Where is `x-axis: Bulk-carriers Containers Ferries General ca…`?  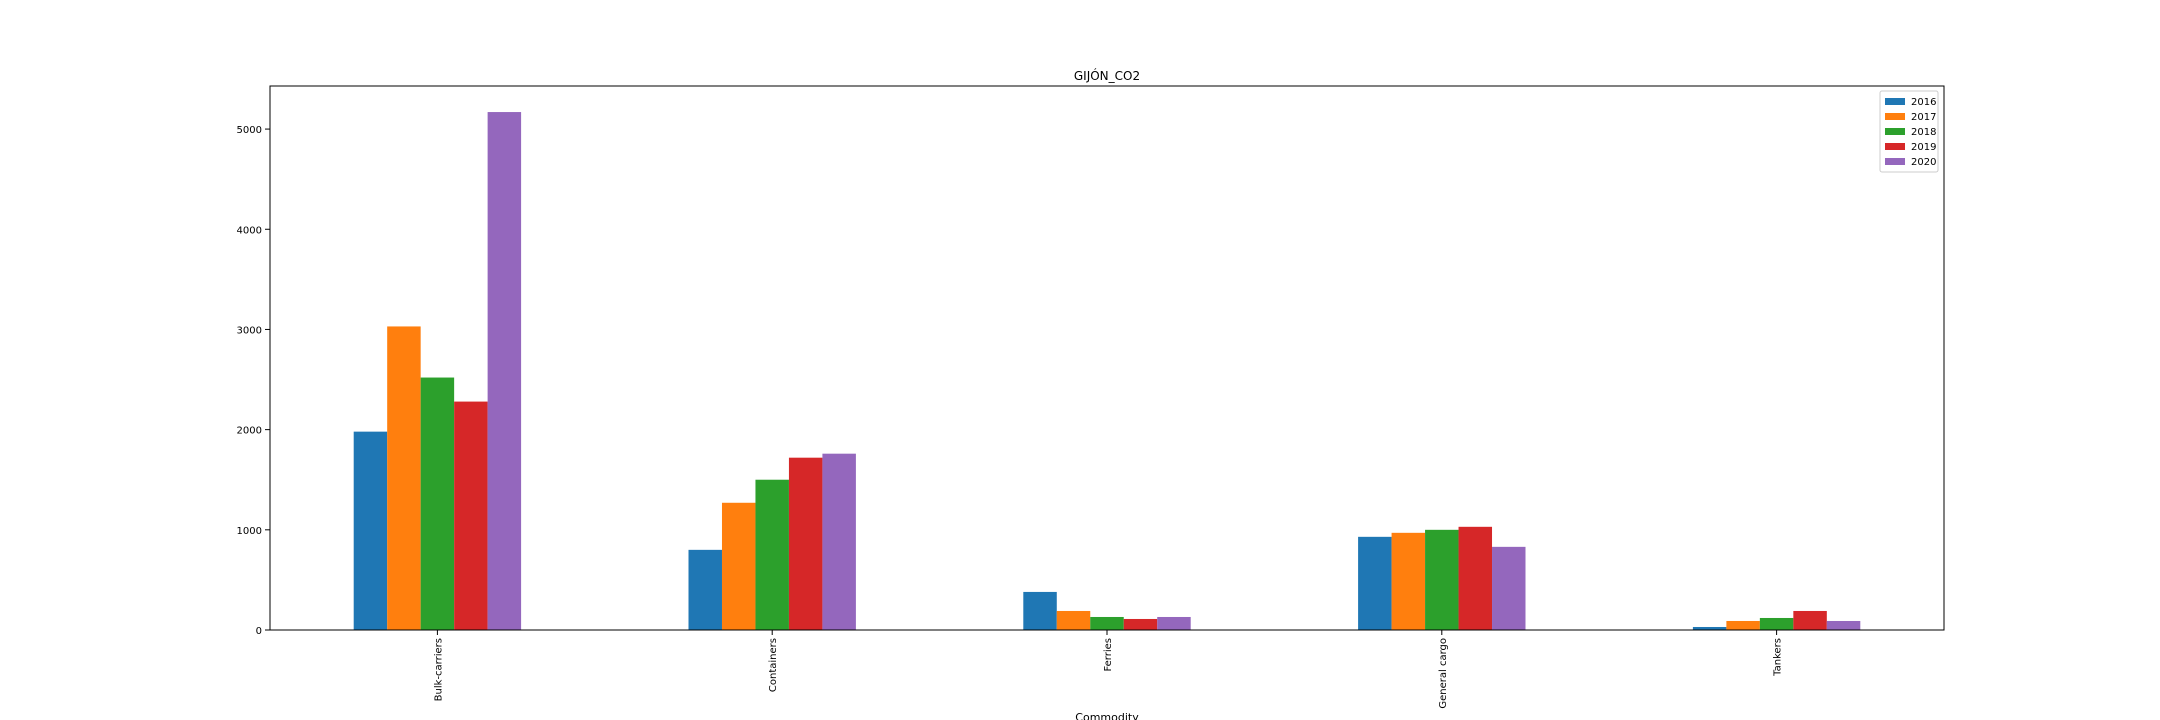 x-axis: Bulk-carriers Containers Ferries General ca… is located at coordinates (1108, 669).